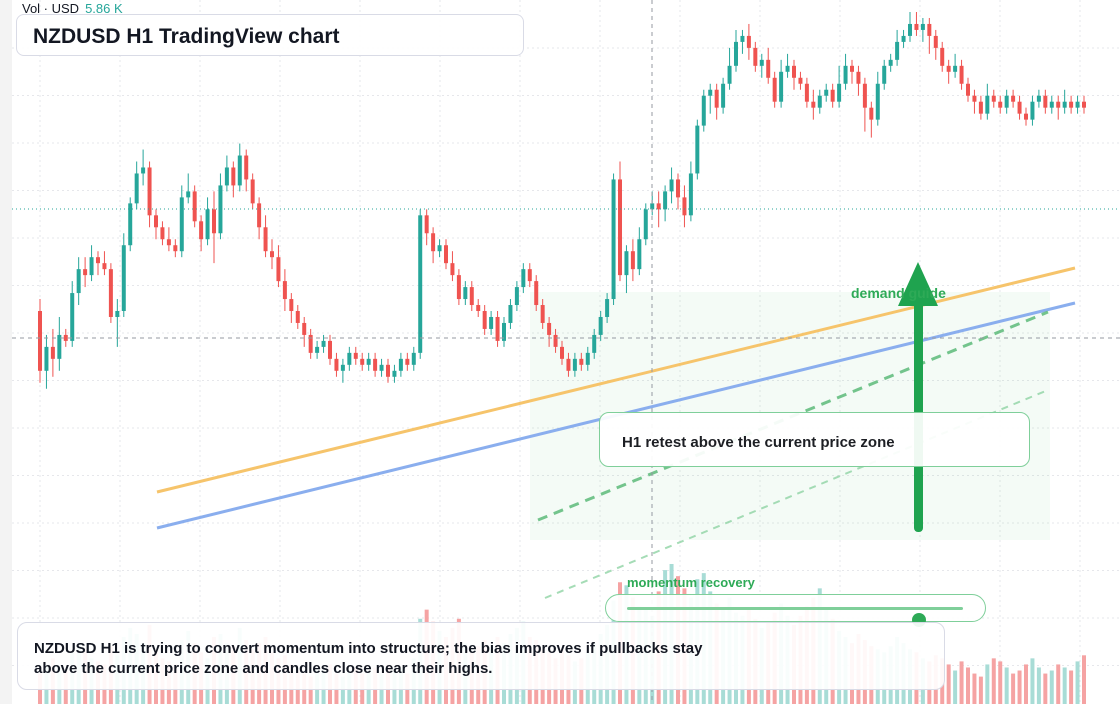 Image resolution: width=1120 pixels, height=704 pixels. What do you see at coordinates (795, 617) in the screenshot?
I see `momentum-slider-track` at bounding box center [795, 617].